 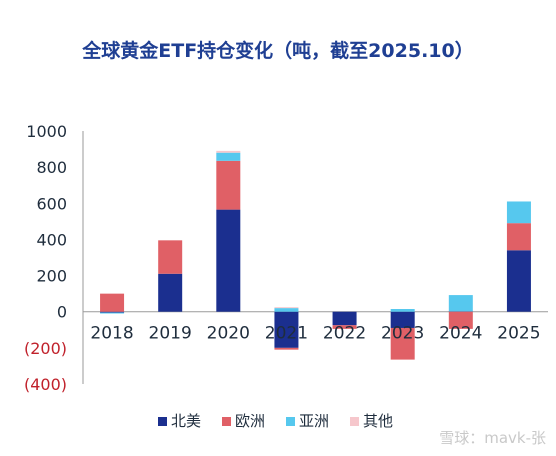 What do you see at coordinates (344, 318) in the screenshot?
I see `bar-north_america-2022` at bounding box center [344, 318].